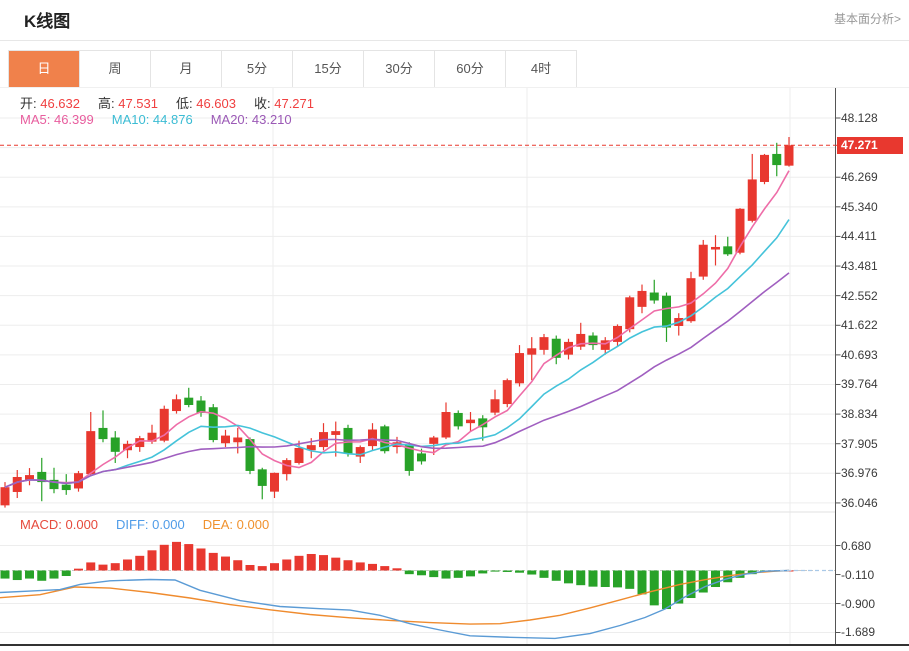  Describe the element at coordinates (150, 524) in the screenshot. I see `macd-item: DIFF: 0.000` at that location.